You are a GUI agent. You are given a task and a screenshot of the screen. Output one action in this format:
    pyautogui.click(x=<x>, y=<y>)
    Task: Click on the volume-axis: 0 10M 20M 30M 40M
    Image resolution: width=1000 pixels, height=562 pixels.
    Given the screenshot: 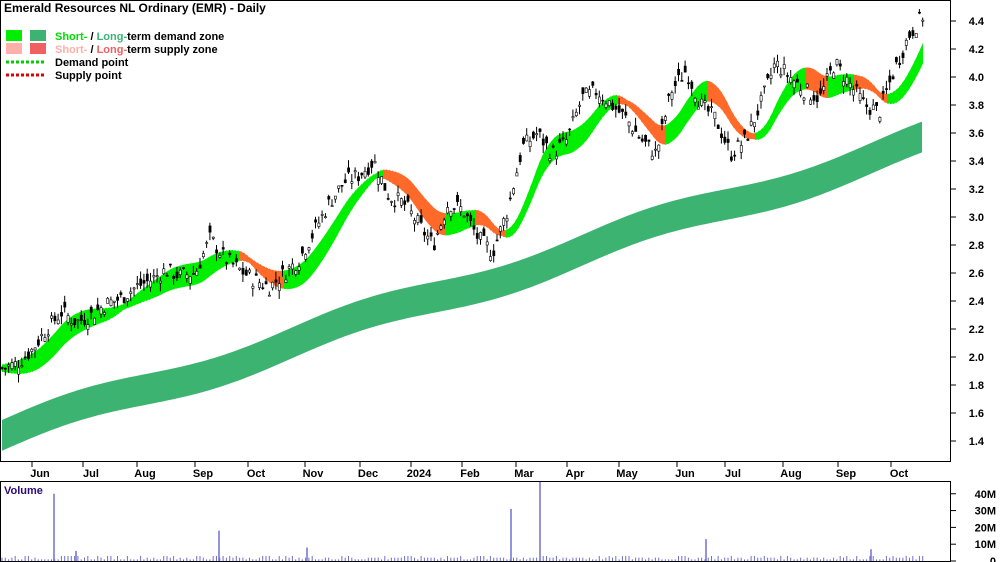 What is the action you would take?
    pyautogui.click(x=973, y=525)
    